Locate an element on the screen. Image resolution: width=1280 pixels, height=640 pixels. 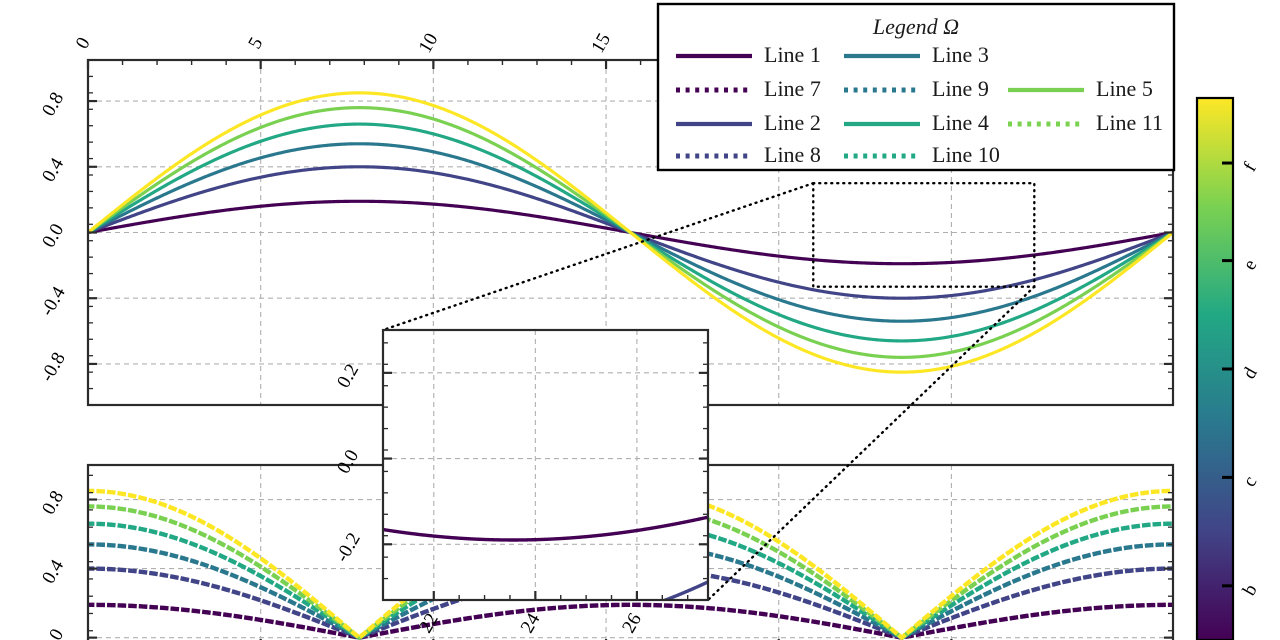
gridlines-inset is located at coordinates (545, 465).